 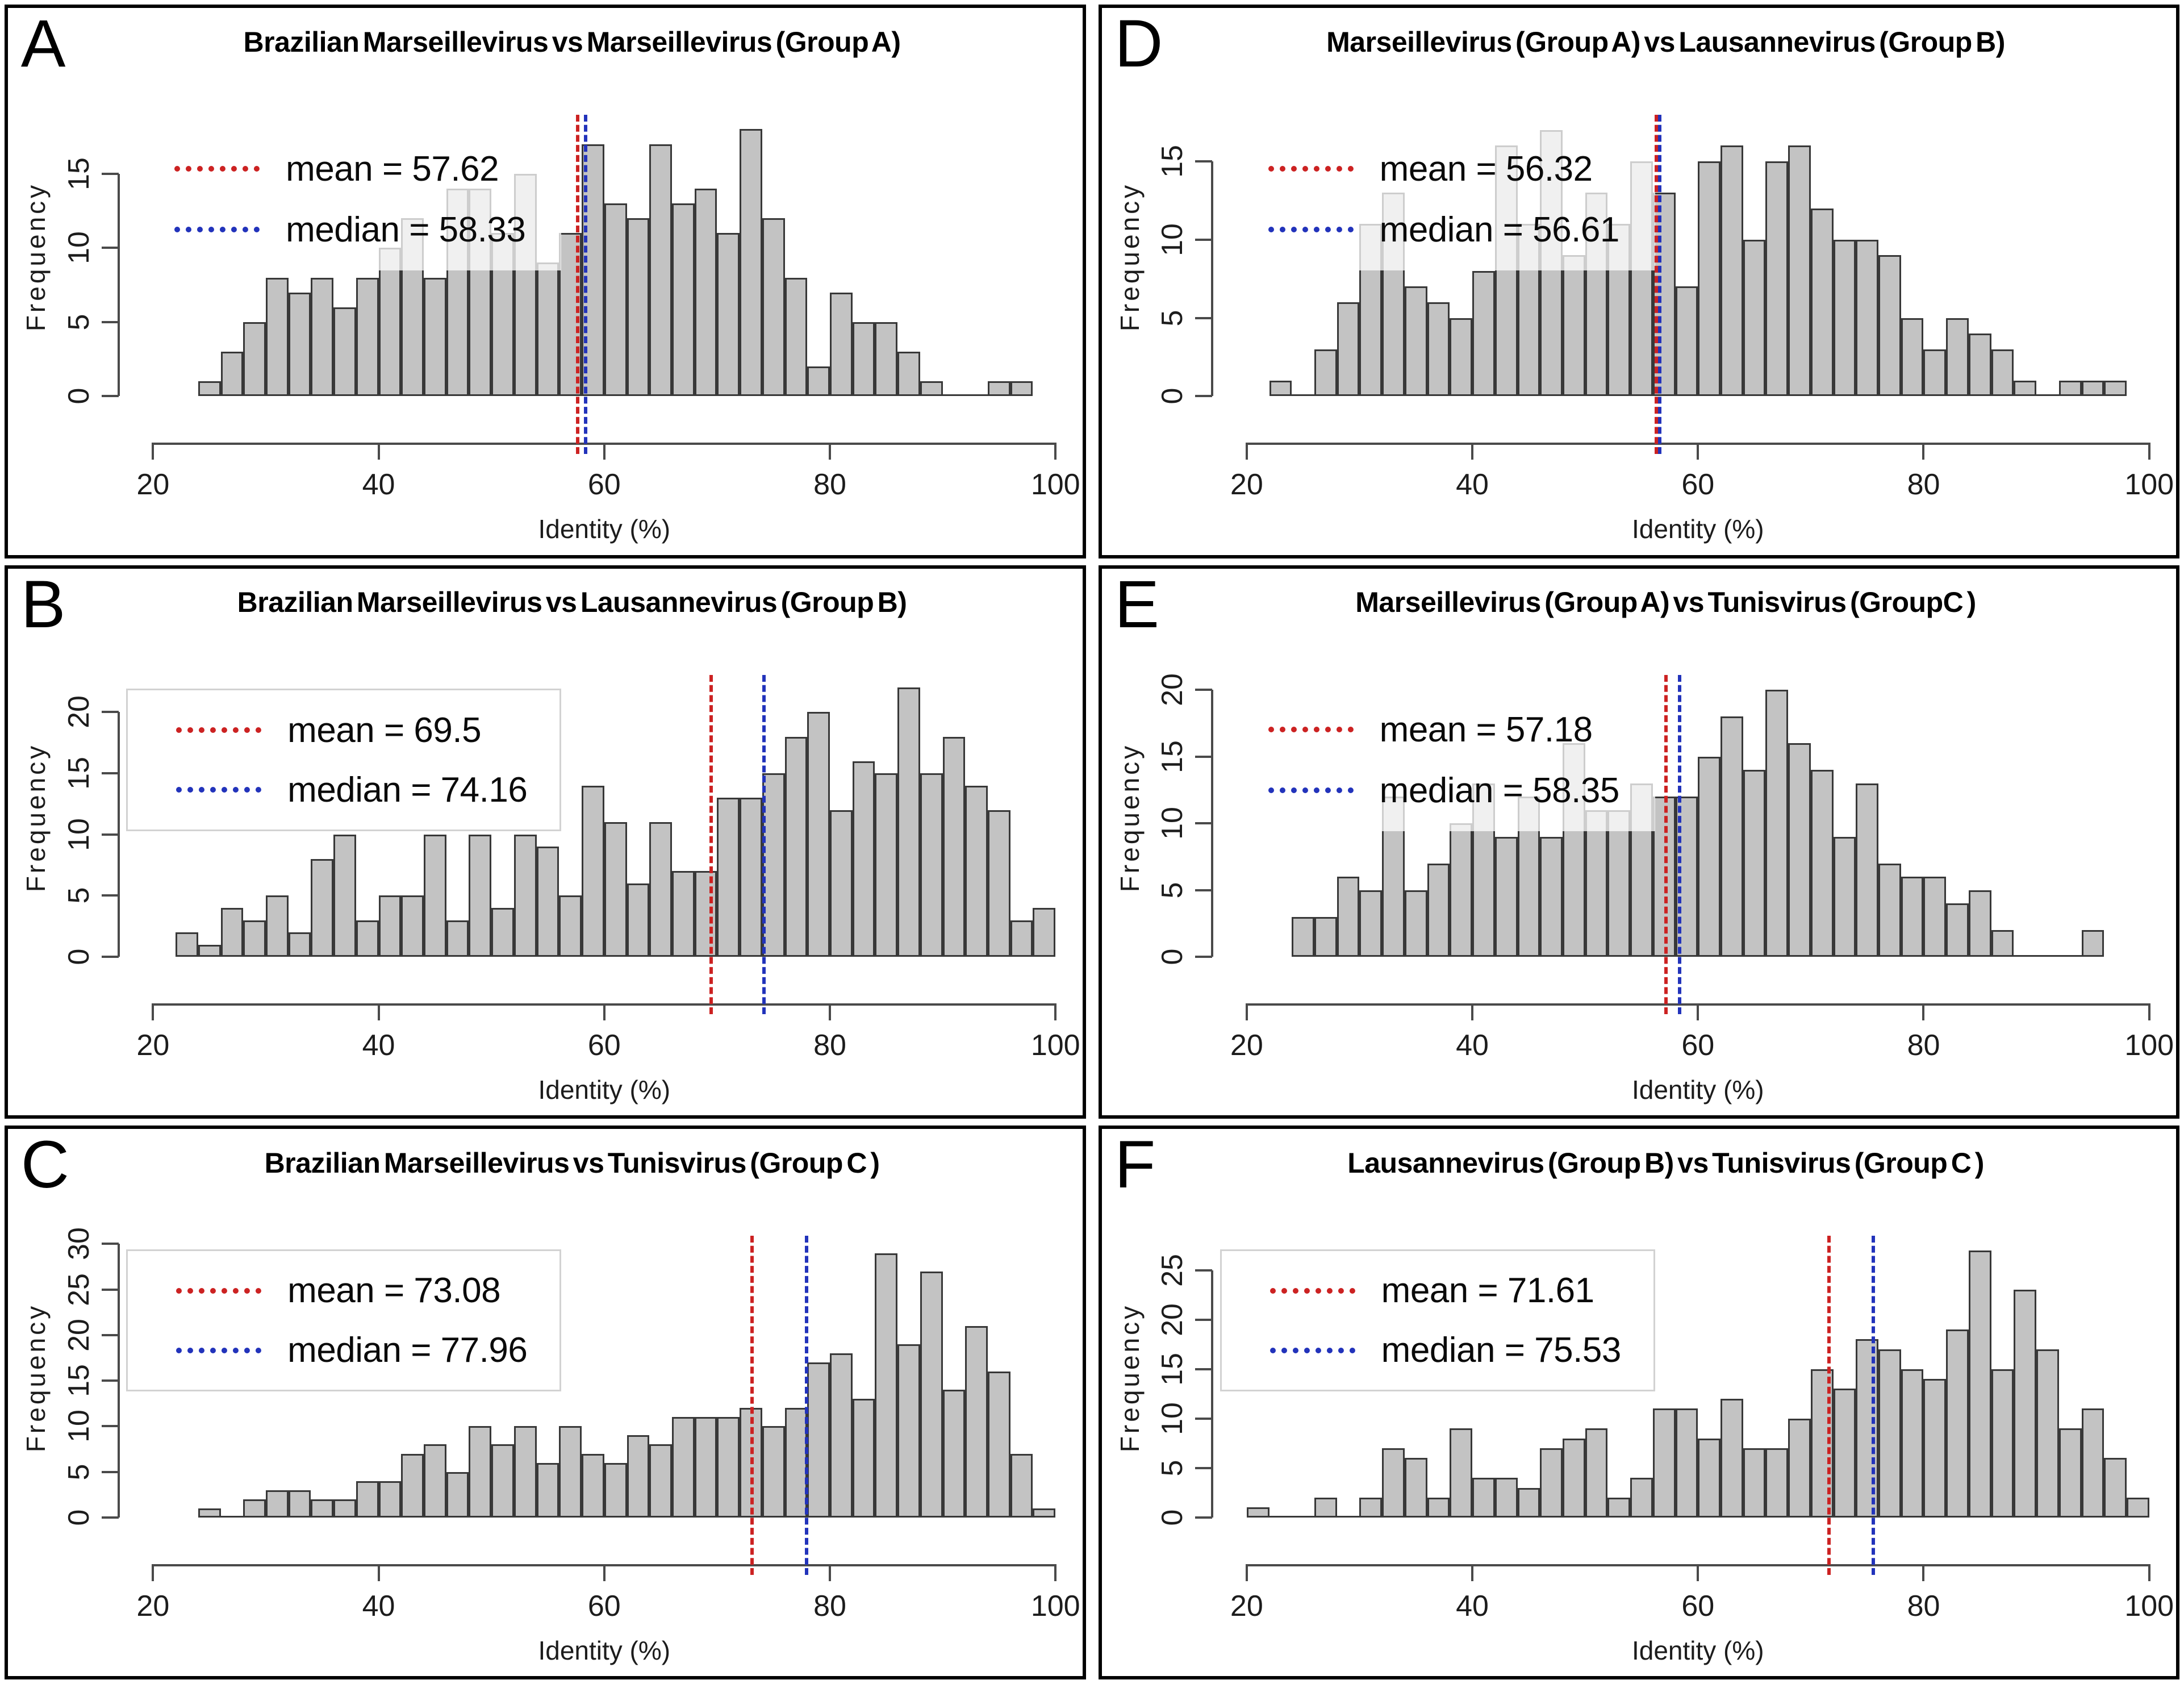 I want to click on x-tick-label: 20, so click(x=153, y=485).